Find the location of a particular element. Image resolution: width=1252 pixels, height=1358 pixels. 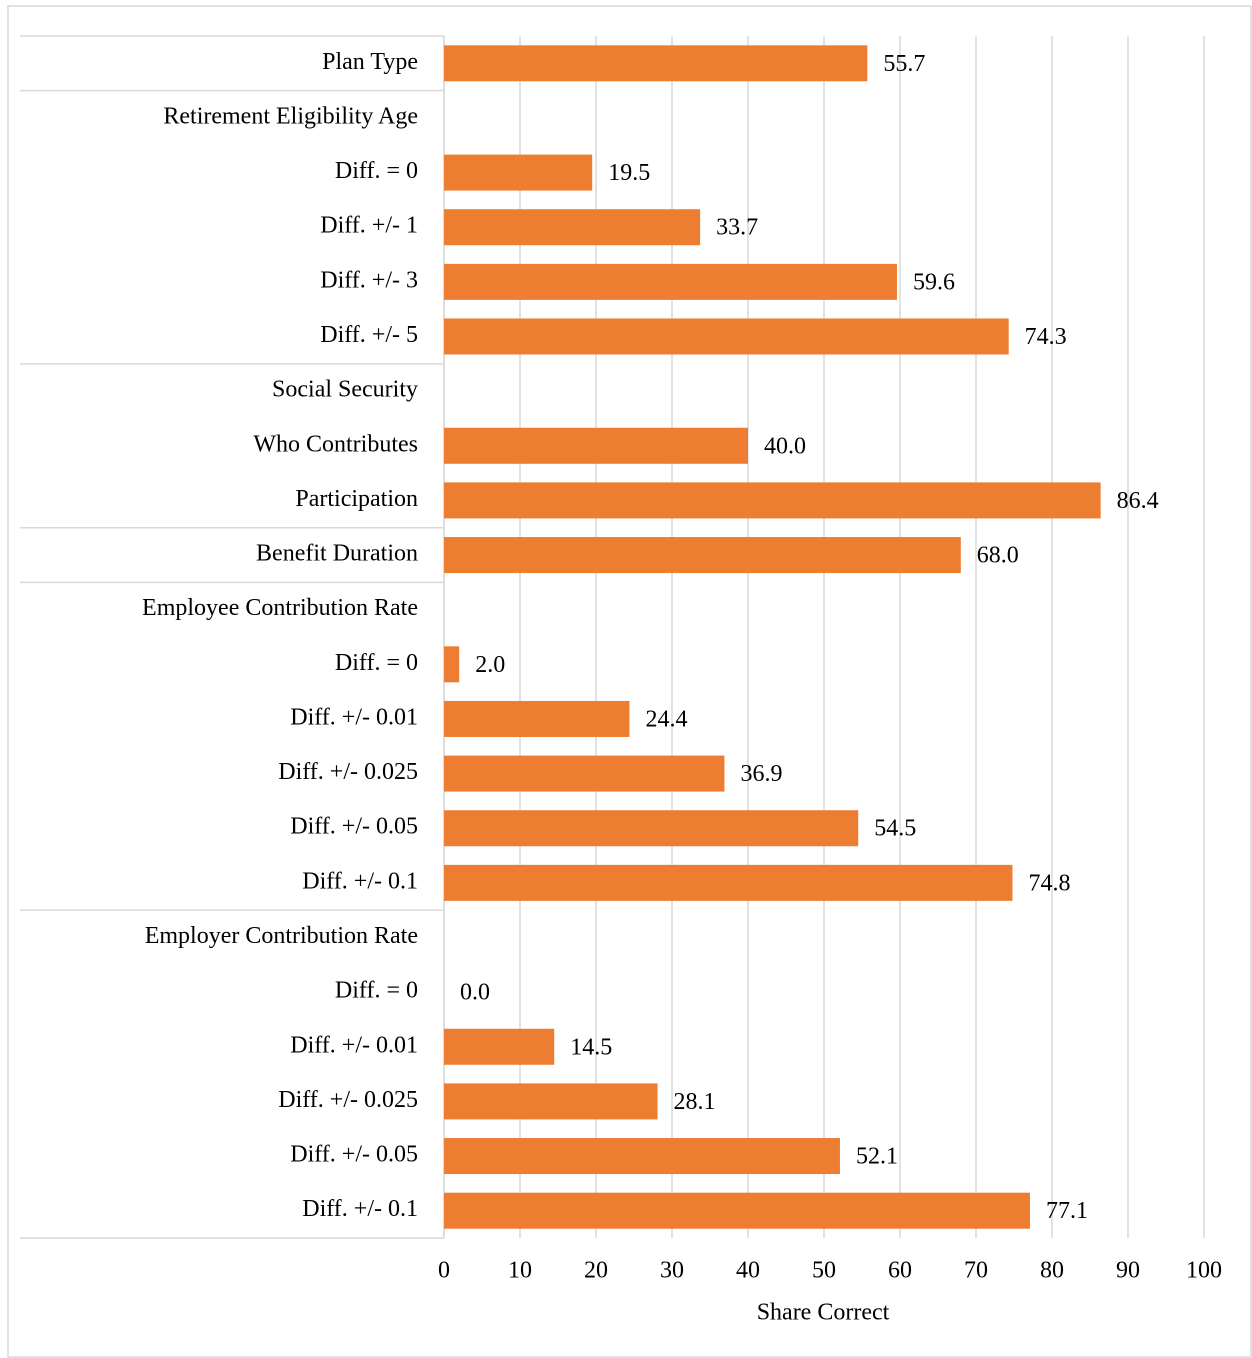

data-label: 24.4 is located at coordinates (666, 719).